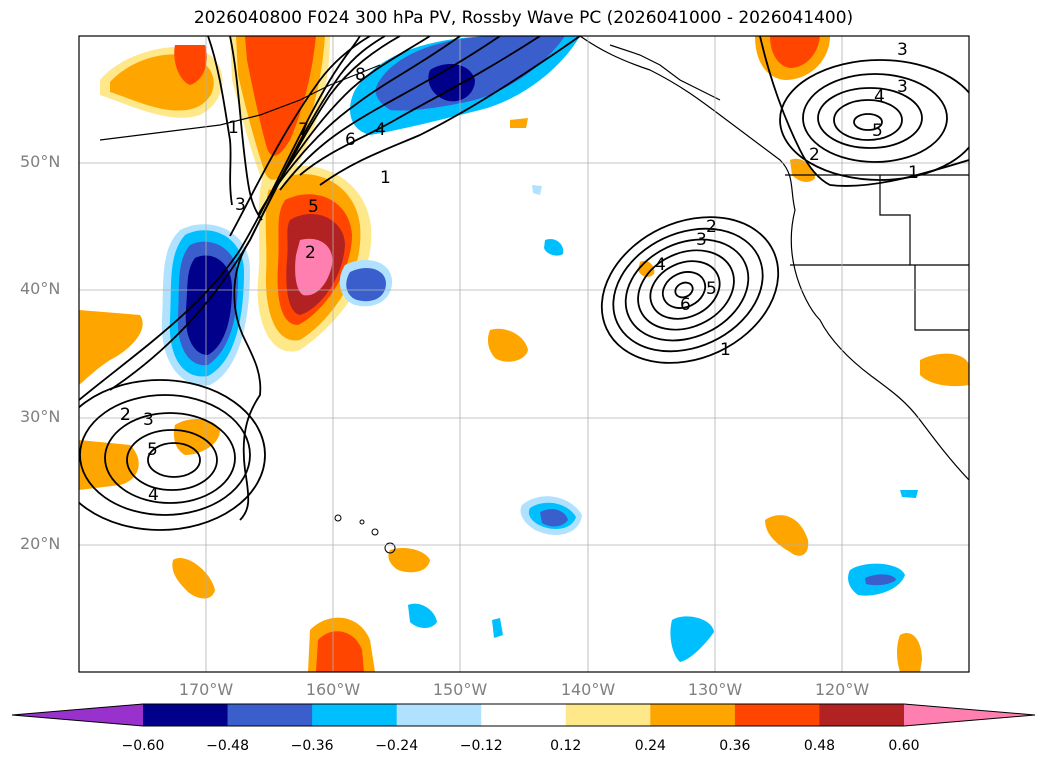 Image resolution: width=1047 pixels, height=765 pixels. Describe the element at coordinates (397, 746) in the screenshot. I see `colorbar-tick-label: −0.24` at that location.